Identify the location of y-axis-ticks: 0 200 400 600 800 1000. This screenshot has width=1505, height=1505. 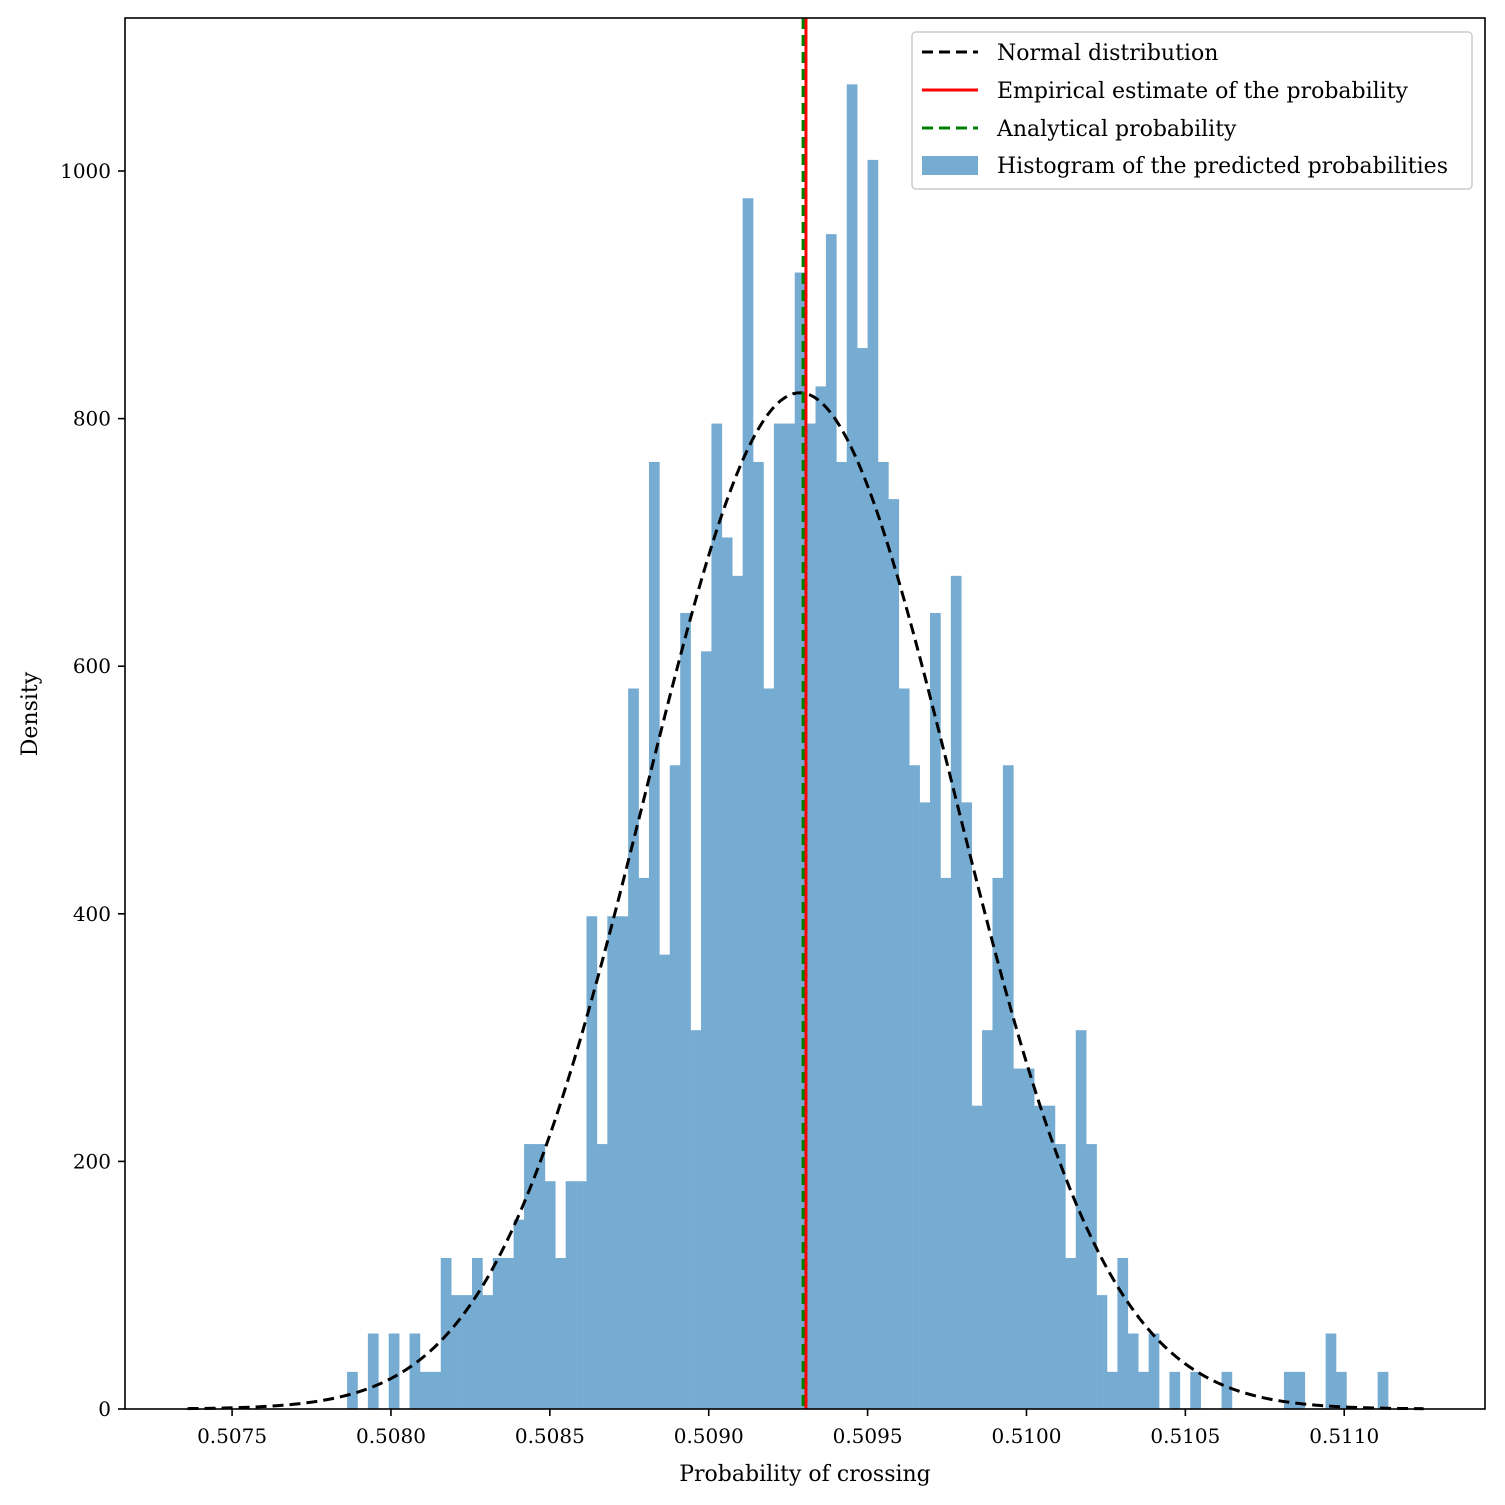
(92, 790).